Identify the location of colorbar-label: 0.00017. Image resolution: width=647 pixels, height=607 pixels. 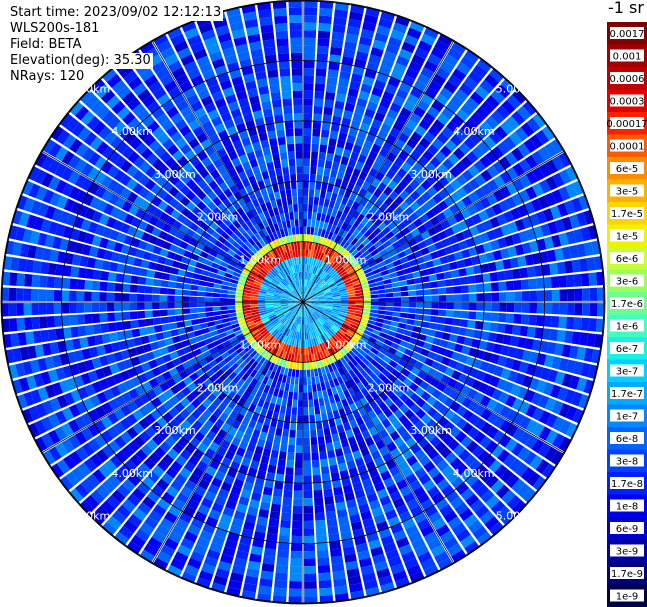
(626, 124).